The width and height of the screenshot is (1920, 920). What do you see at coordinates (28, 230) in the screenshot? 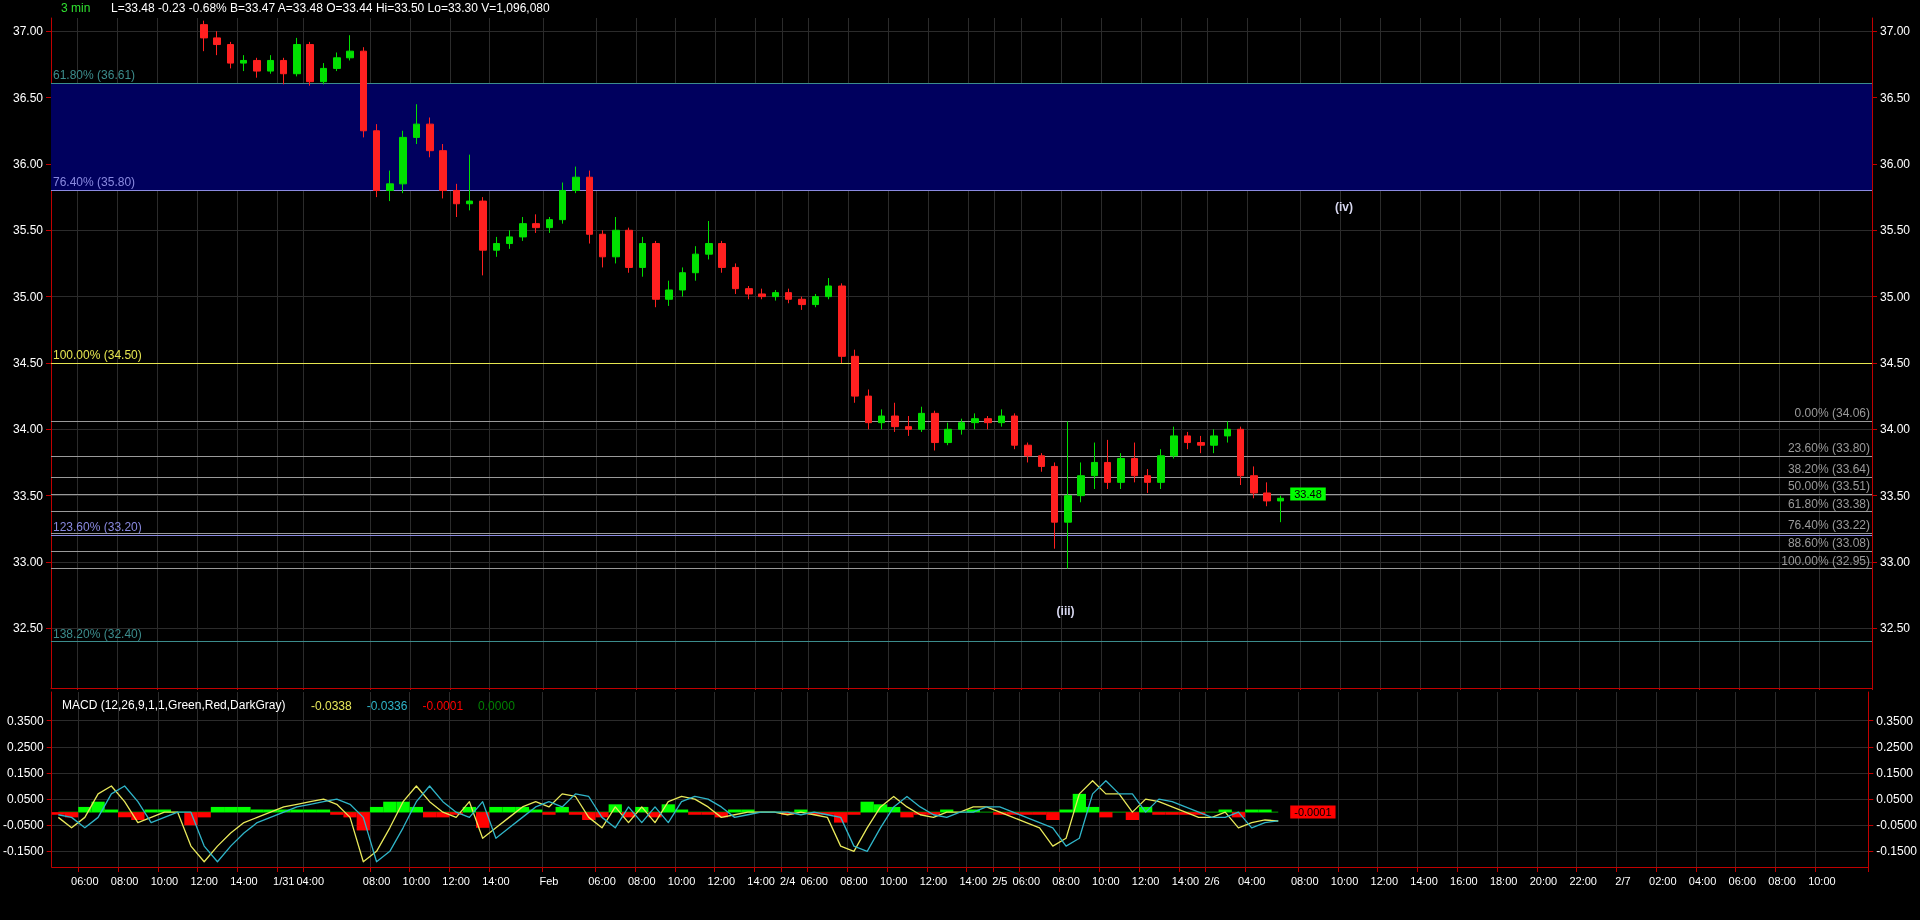
I see `y-tick-label: 35.50` at bounding box center [28, 230].